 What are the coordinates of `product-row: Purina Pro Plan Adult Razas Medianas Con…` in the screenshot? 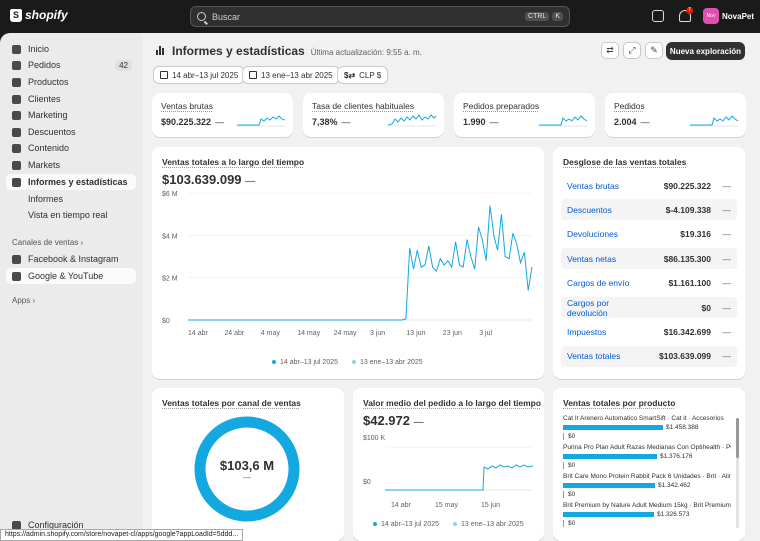 It's located at (647, 456).